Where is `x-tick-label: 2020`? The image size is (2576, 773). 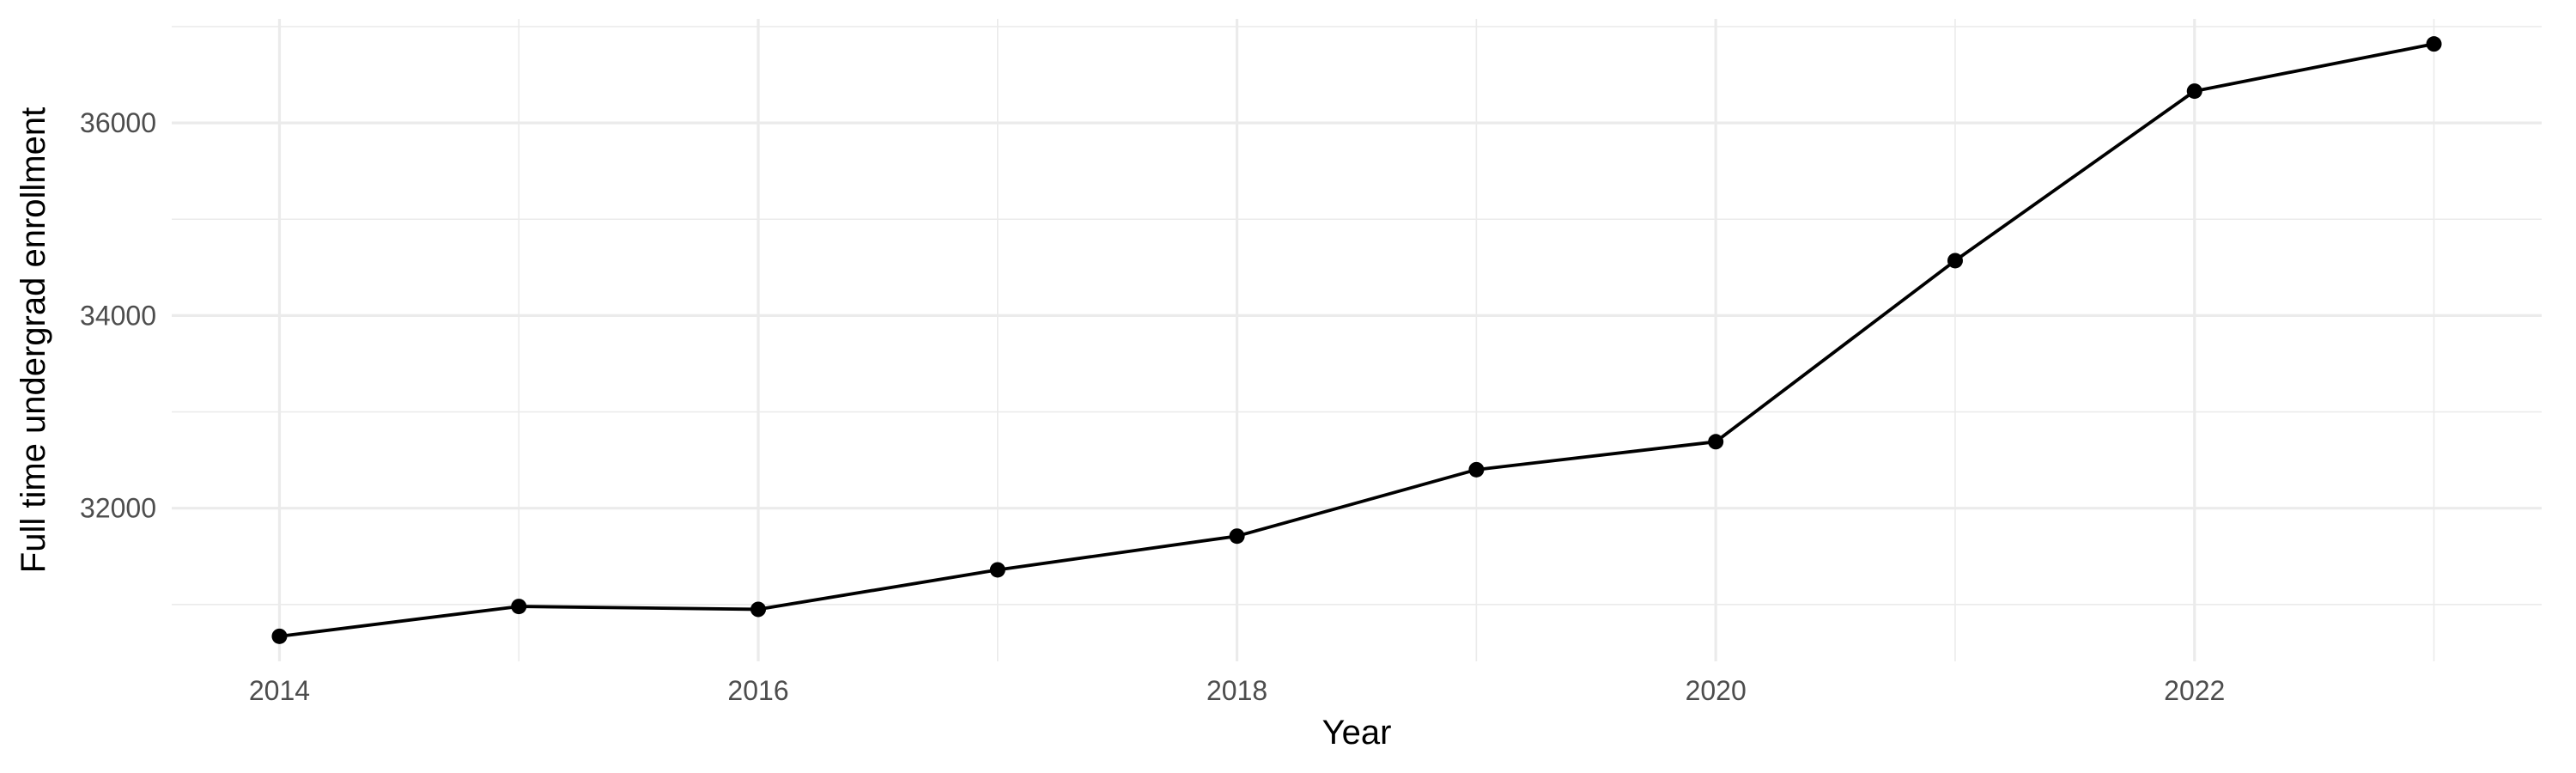
x-tick-label: 2020 is located at coordinates (1716, 690).